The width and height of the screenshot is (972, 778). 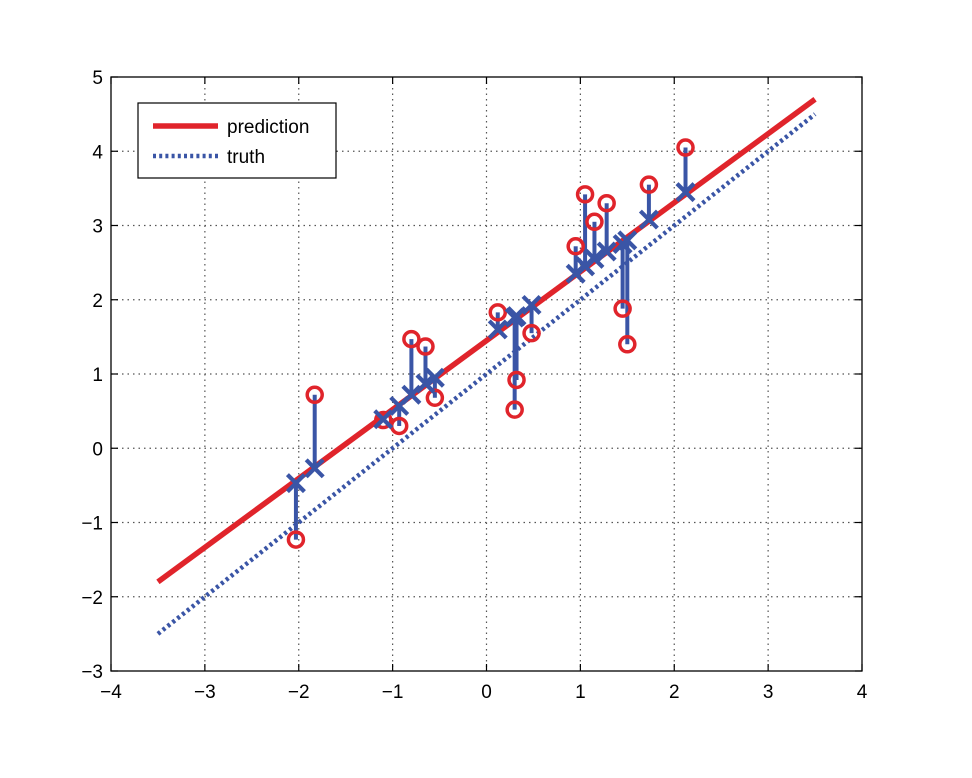 I want to click on y-tick-label: 4, so click(x=97, y=152).